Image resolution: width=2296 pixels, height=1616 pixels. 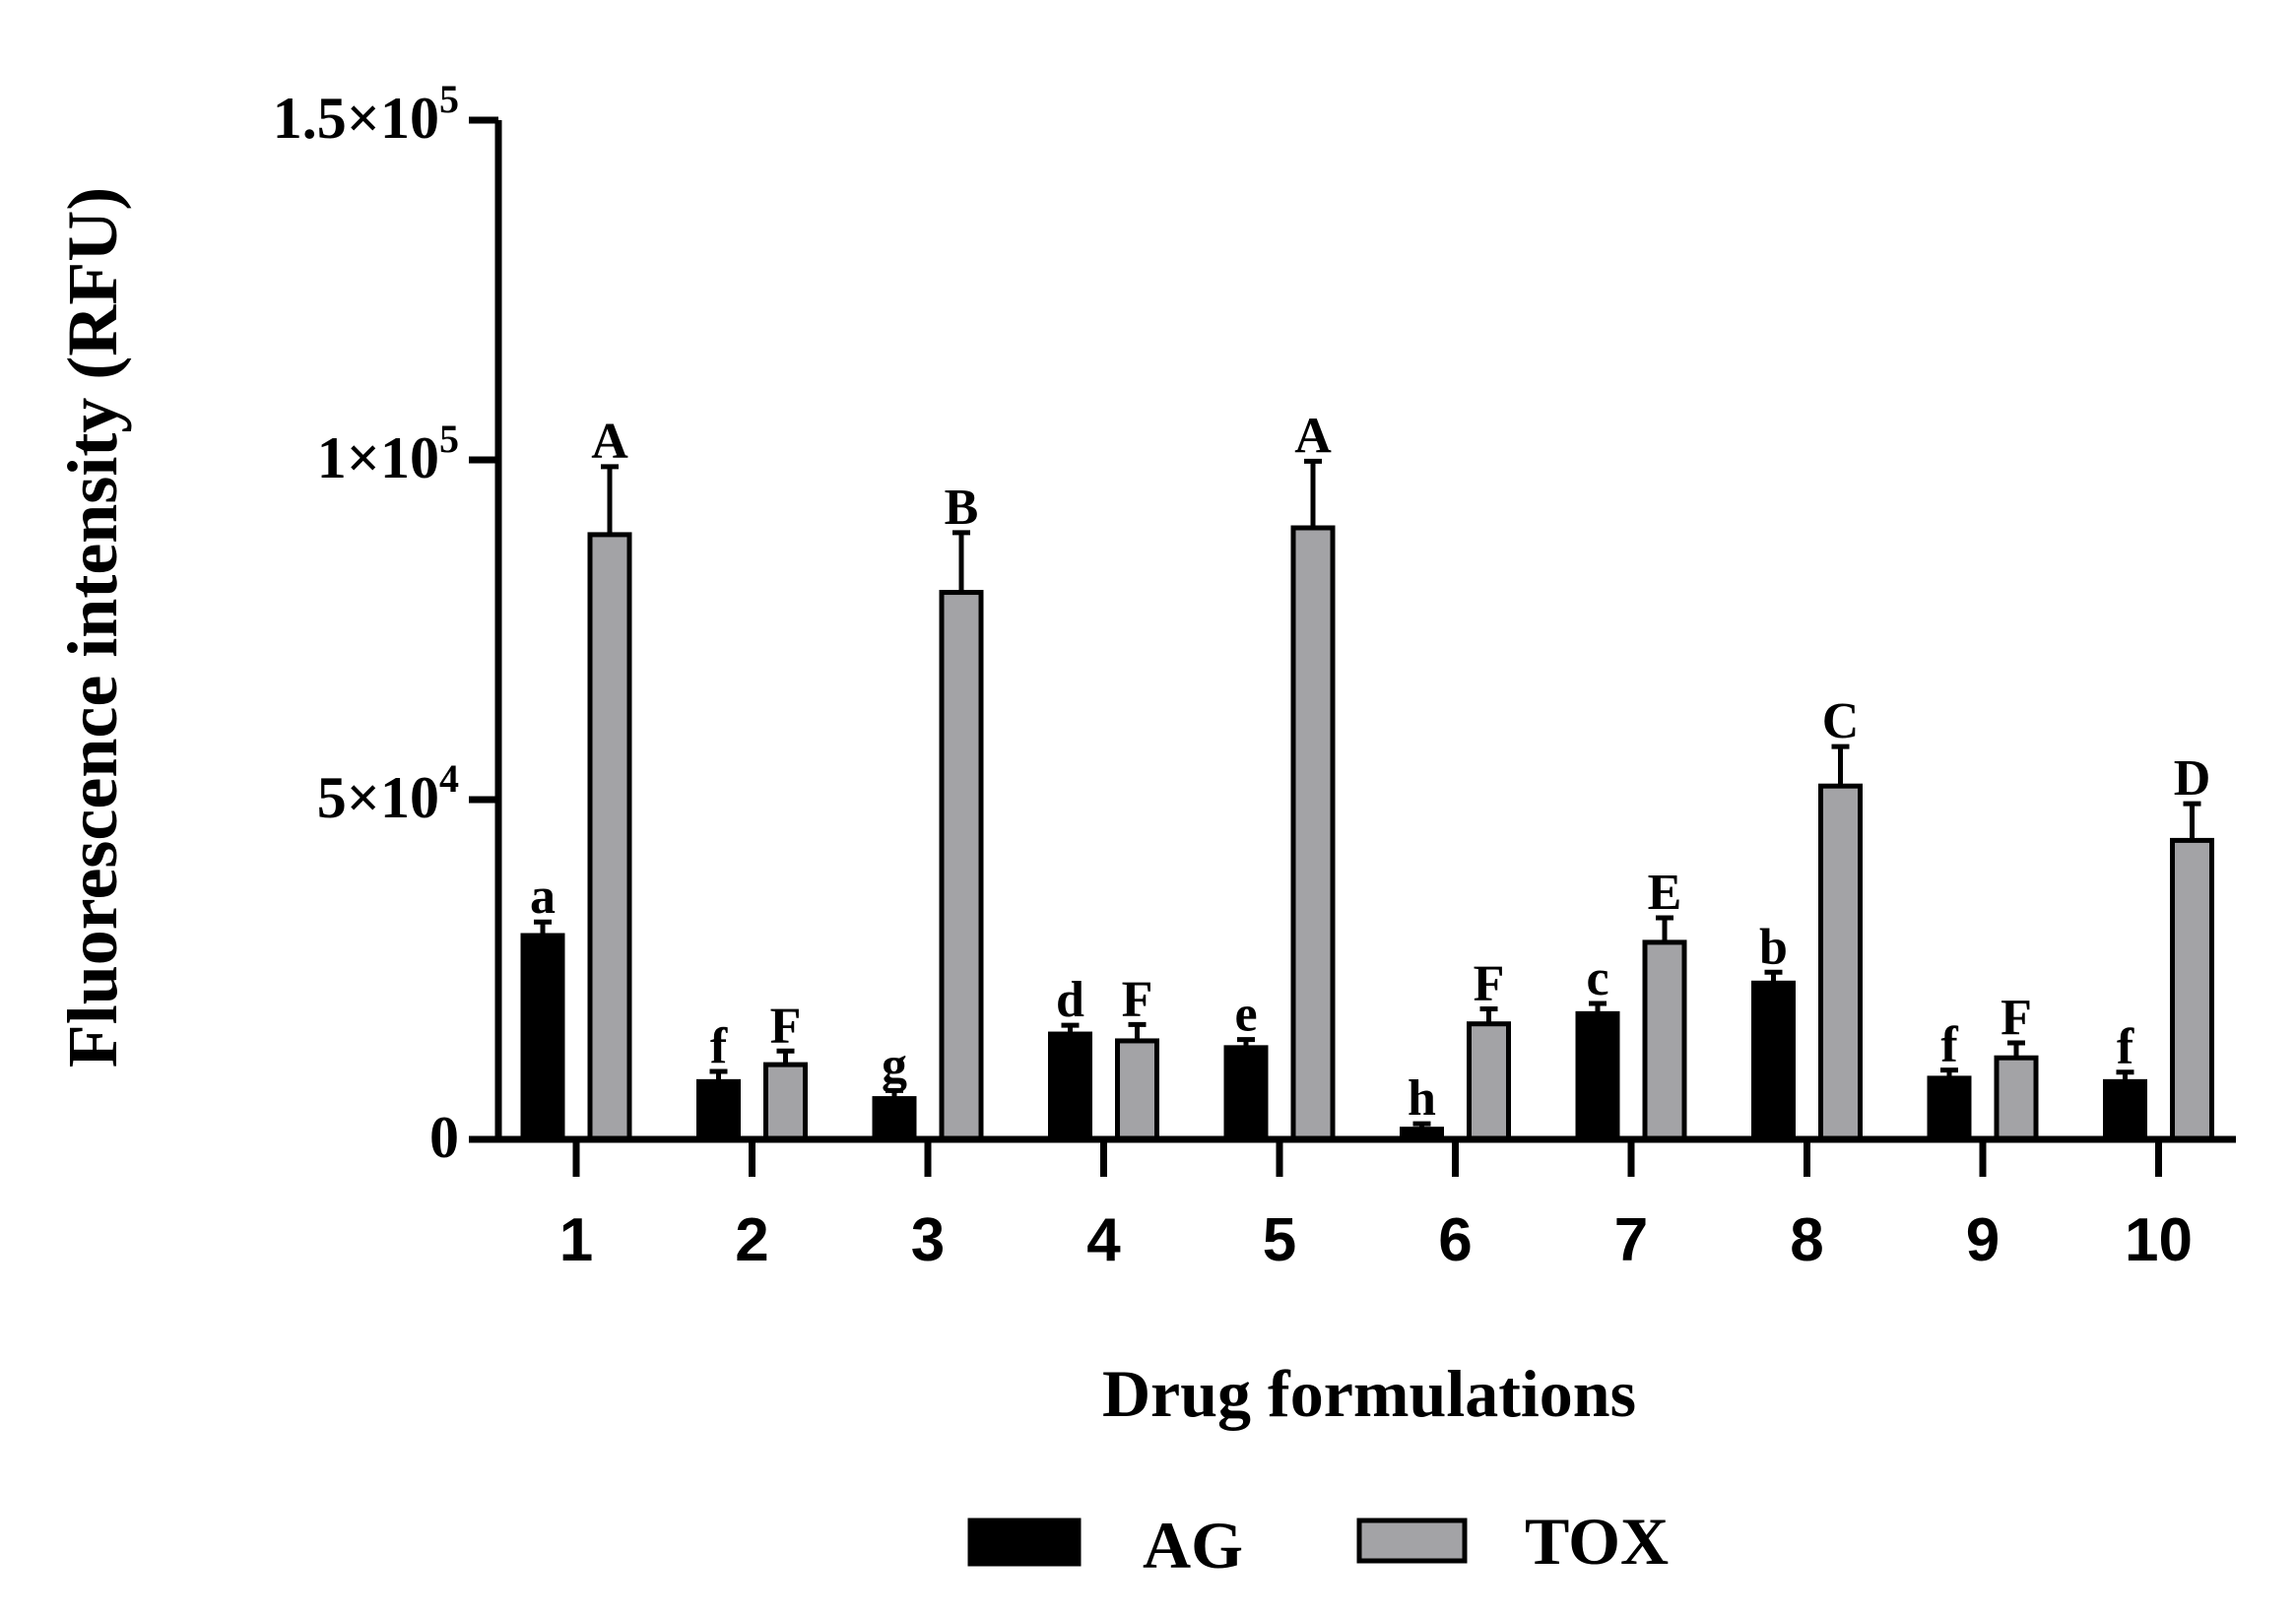 What do you see at coordinates (1455, 1240) in the screenshot?
I see `x-tick-label: 6` at bounding box center [1455, 1240].